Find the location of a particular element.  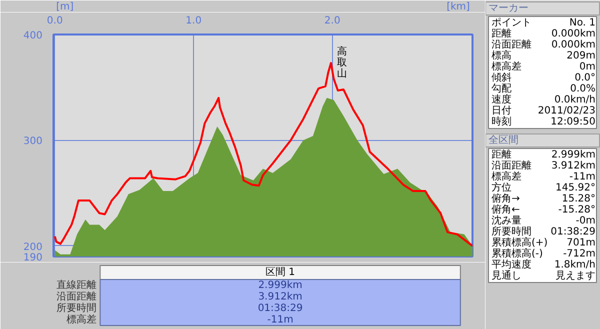

category-label: 累積標高(-) is located at coordinates (518, 254).